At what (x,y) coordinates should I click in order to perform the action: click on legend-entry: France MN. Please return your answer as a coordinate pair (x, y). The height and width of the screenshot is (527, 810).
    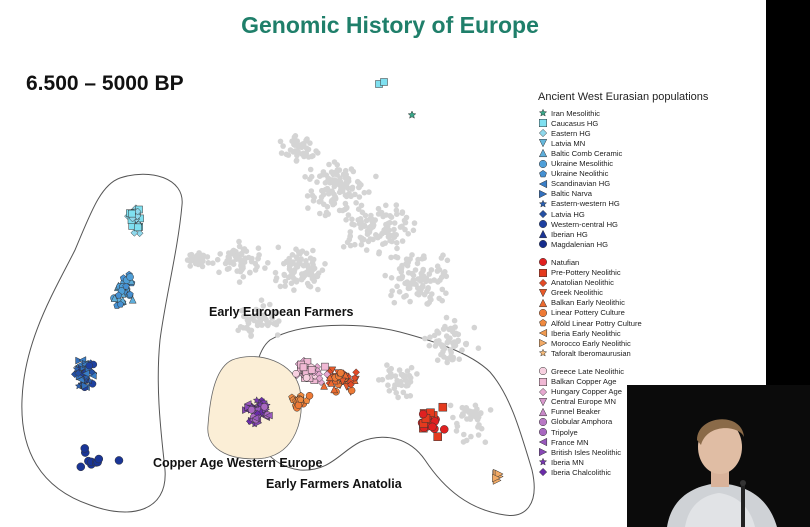
    Looking at the image, I should click on (563, 442).